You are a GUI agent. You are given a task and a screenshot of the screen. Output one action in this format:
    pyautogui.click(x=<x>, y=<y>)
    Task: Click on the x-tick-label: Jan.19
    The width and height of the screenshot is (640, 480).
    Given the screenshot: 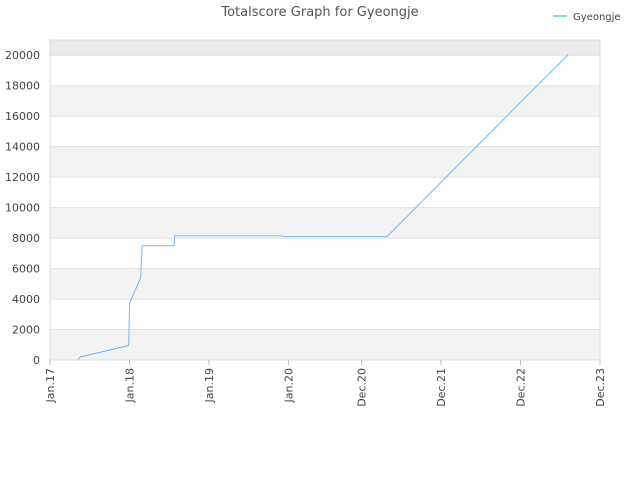 What is the action you would take?
    pyautogui.click(x=209, y=385)
    